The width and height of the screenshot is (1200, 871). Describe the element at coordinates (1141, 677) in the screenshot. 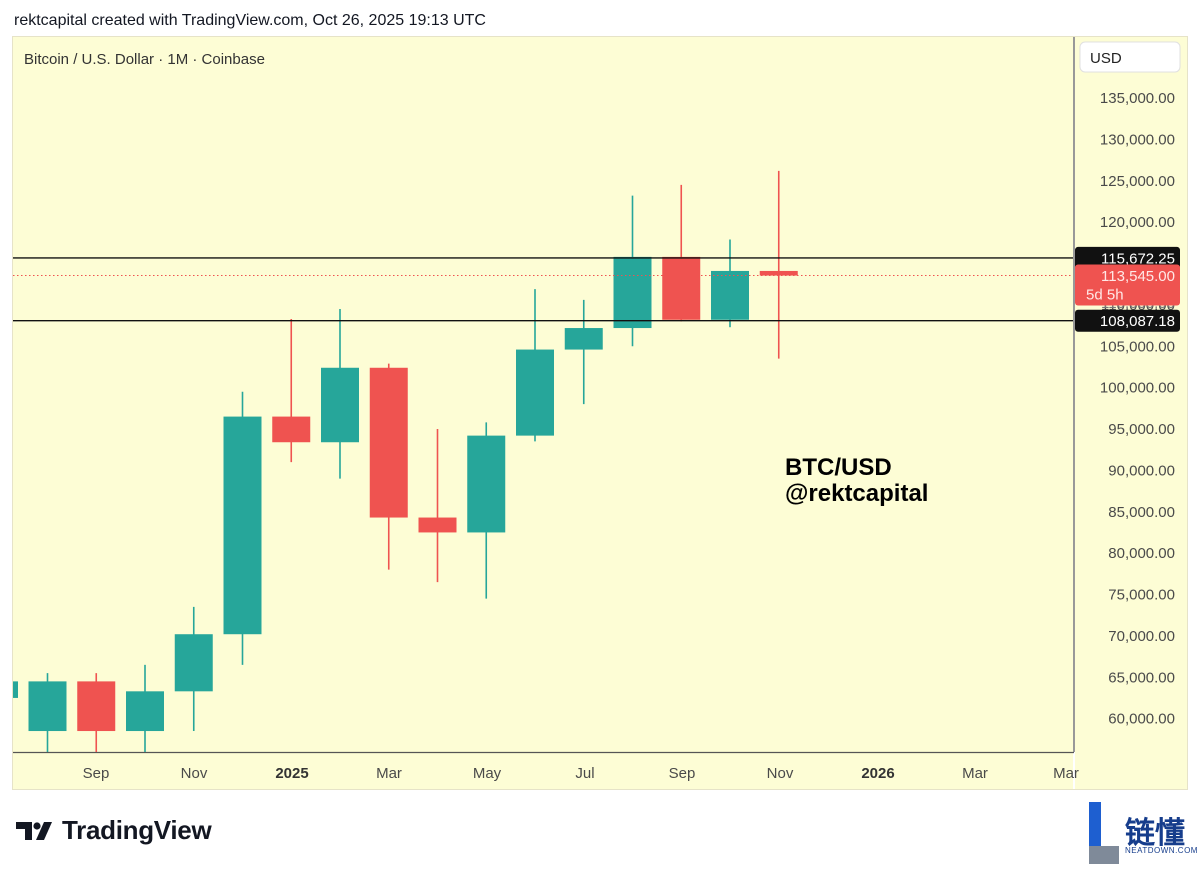

I see `price-tick-label: 65,000.00` at that location.